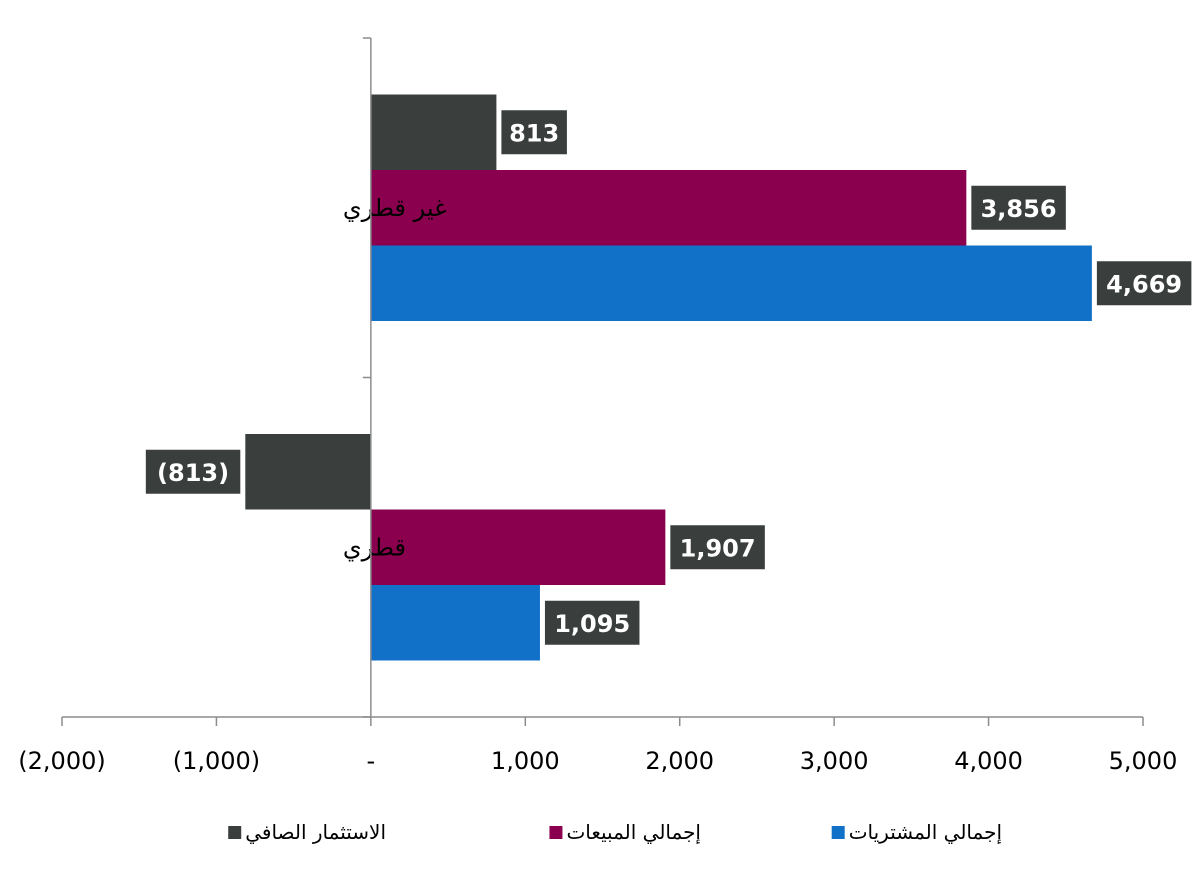 The width and height of the screenshot is (1200, 870). What do you see at coordinates (925, 832) in the screenshot?
I see `legend-label: إجمالي المشتريات` at bounding box center [925, 832].